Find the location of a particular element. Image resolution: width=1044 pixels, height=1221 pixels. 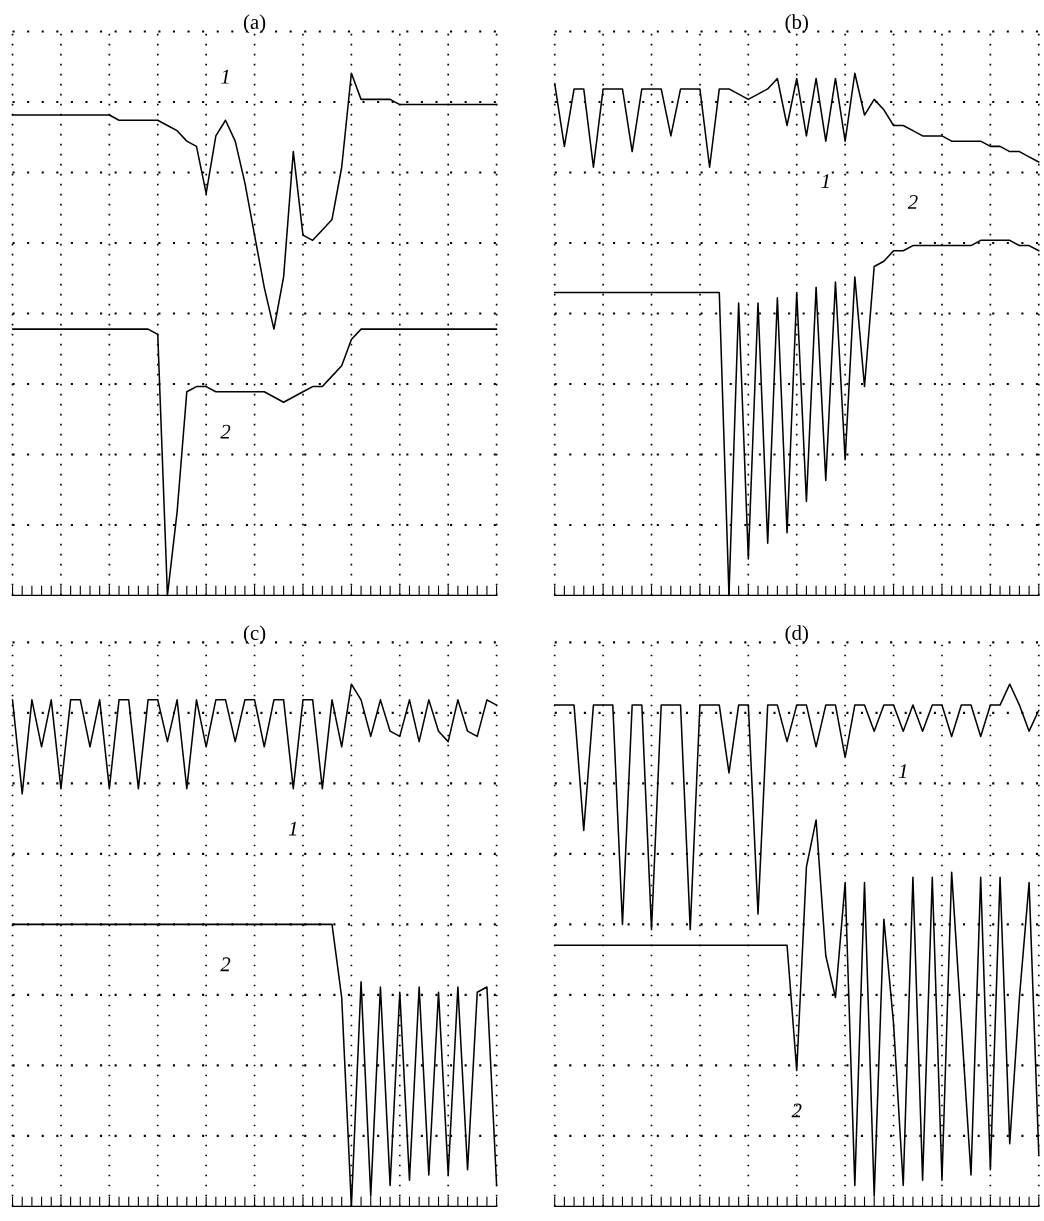

chart-title: (d) is located at coordinates (796, 635).